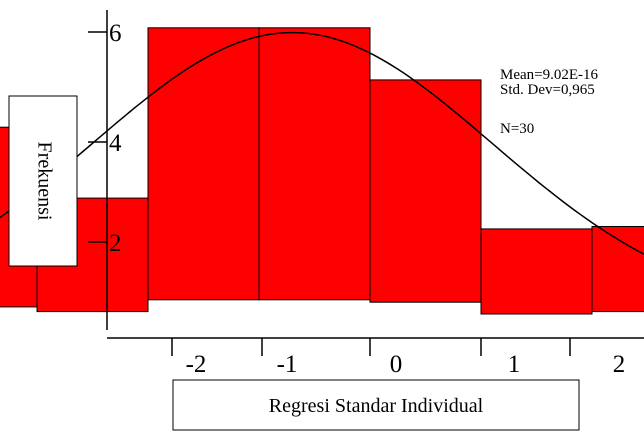  Describe the element at coordinates (115, 243) in the screenshot. I see `y-tick-label-2: 2` at that location.